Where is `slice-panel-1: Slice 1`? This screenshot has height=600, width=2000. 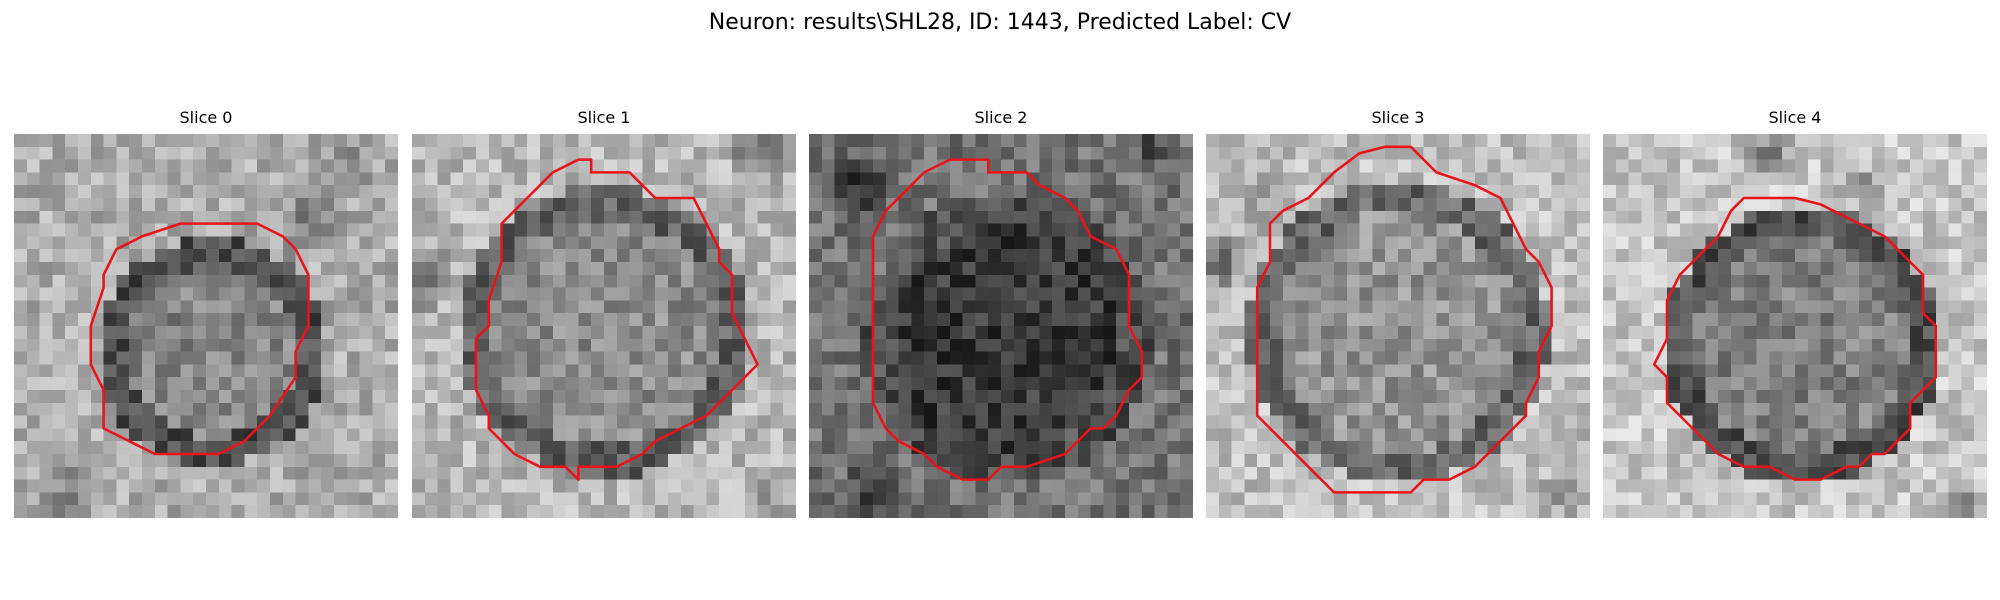 slice-panel-1: Slice 1 is located at coordinates (604, 313).